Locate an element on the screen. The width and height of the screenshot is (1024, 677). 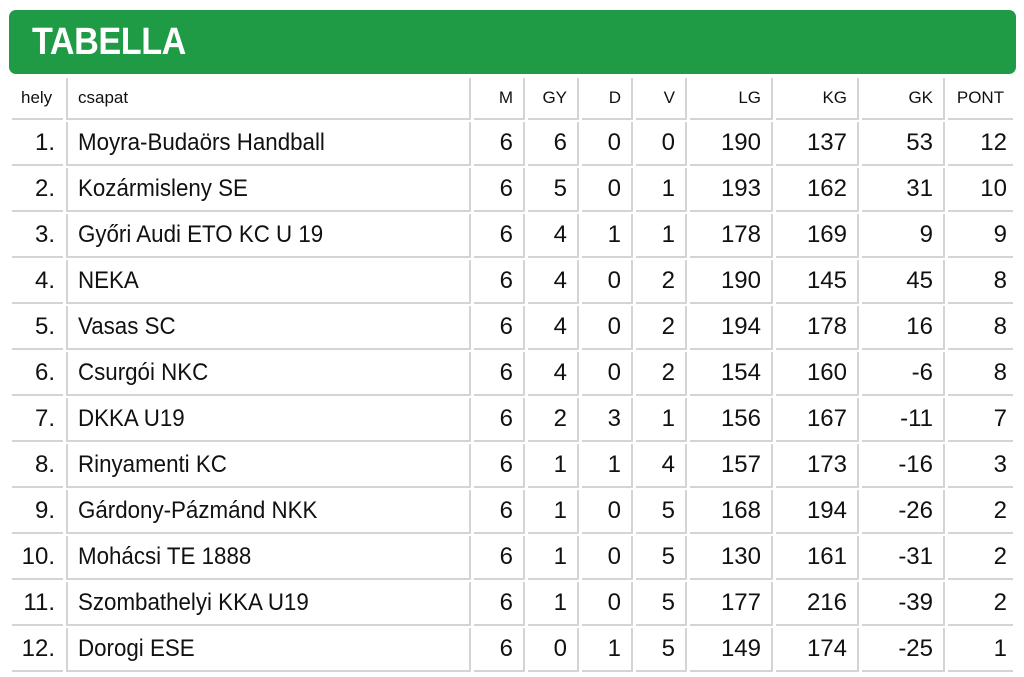
cell-rank: 5. is located at coordinates (37, 328).